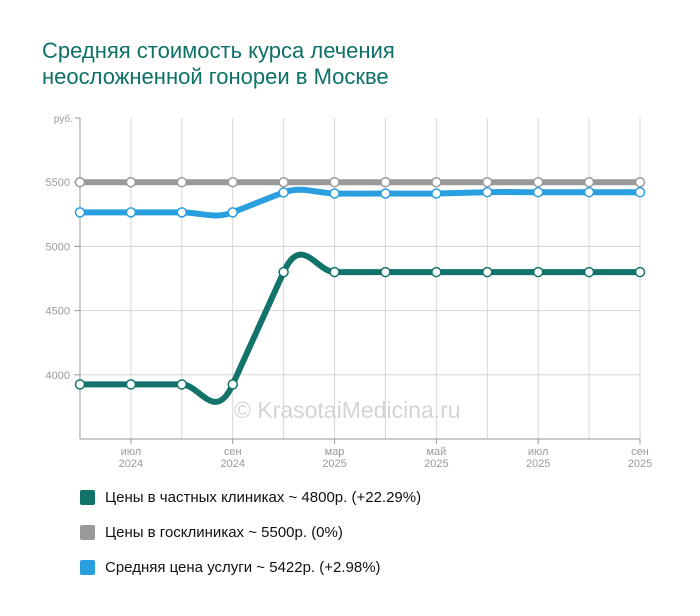 The image size is (700, 616). What do you see at coordinates (218, 50) in the screenshot?
I see `chart-title-line-1: Средняя стоимость курса лечения` at bounding box center [218, 50].